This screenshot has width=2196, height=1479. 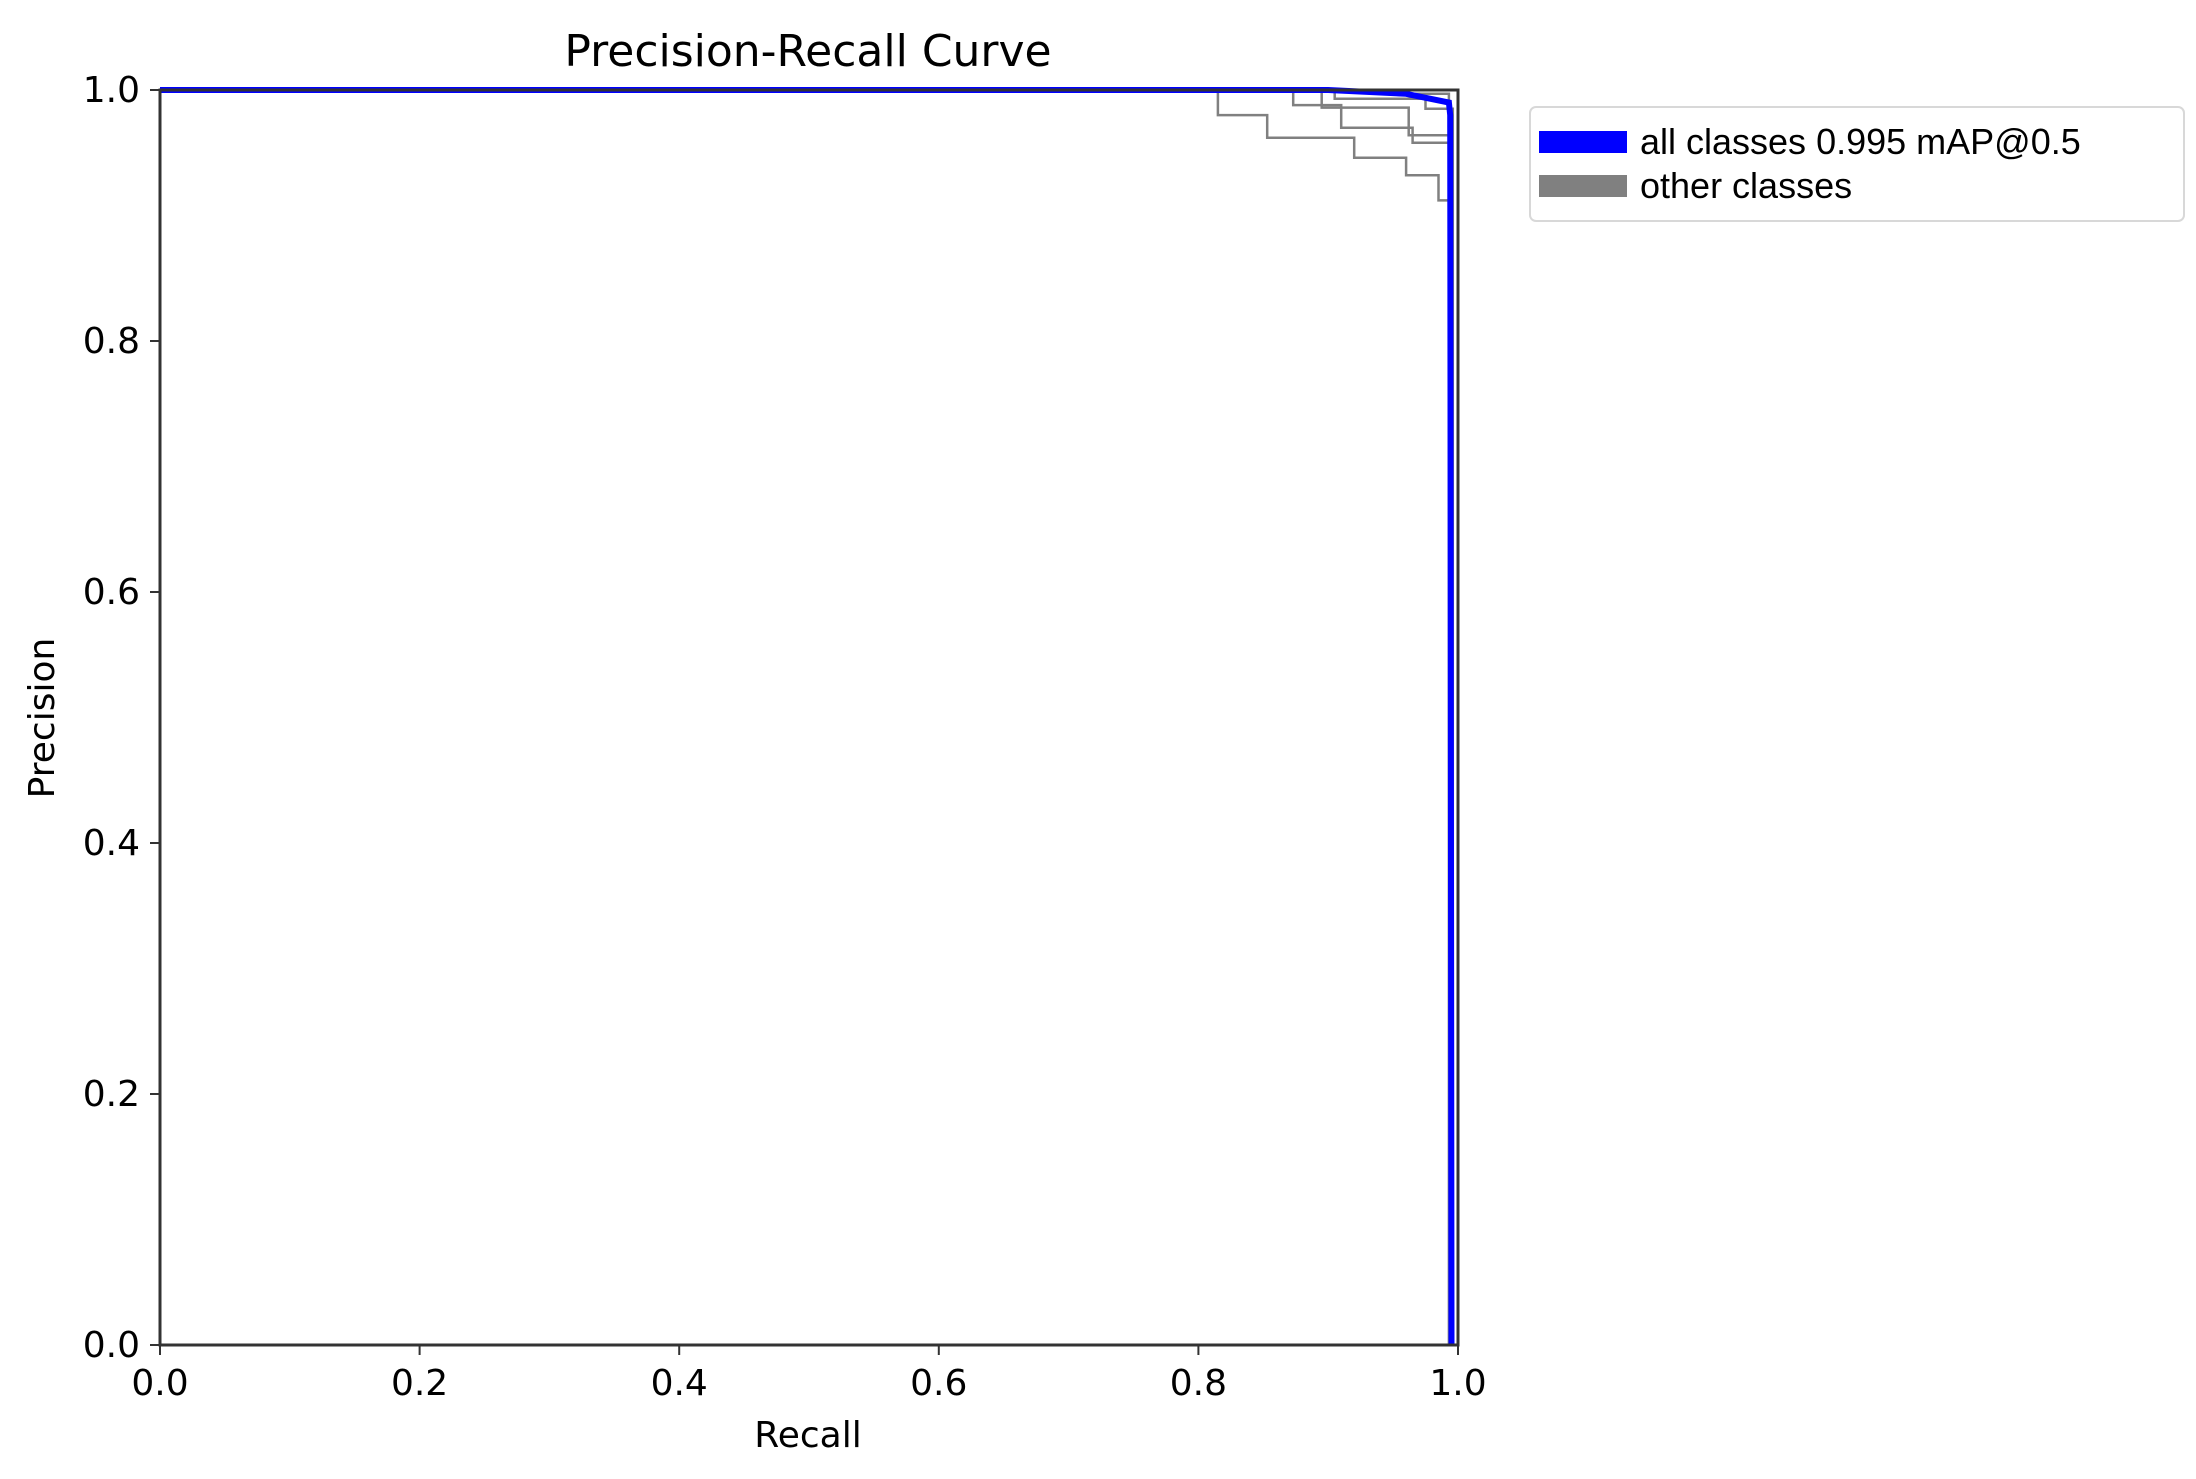 What do you see at coordinates (111, 592) in the screenshot?
I see `y-tick-label: 0.6` at bounding box center [111, 592].